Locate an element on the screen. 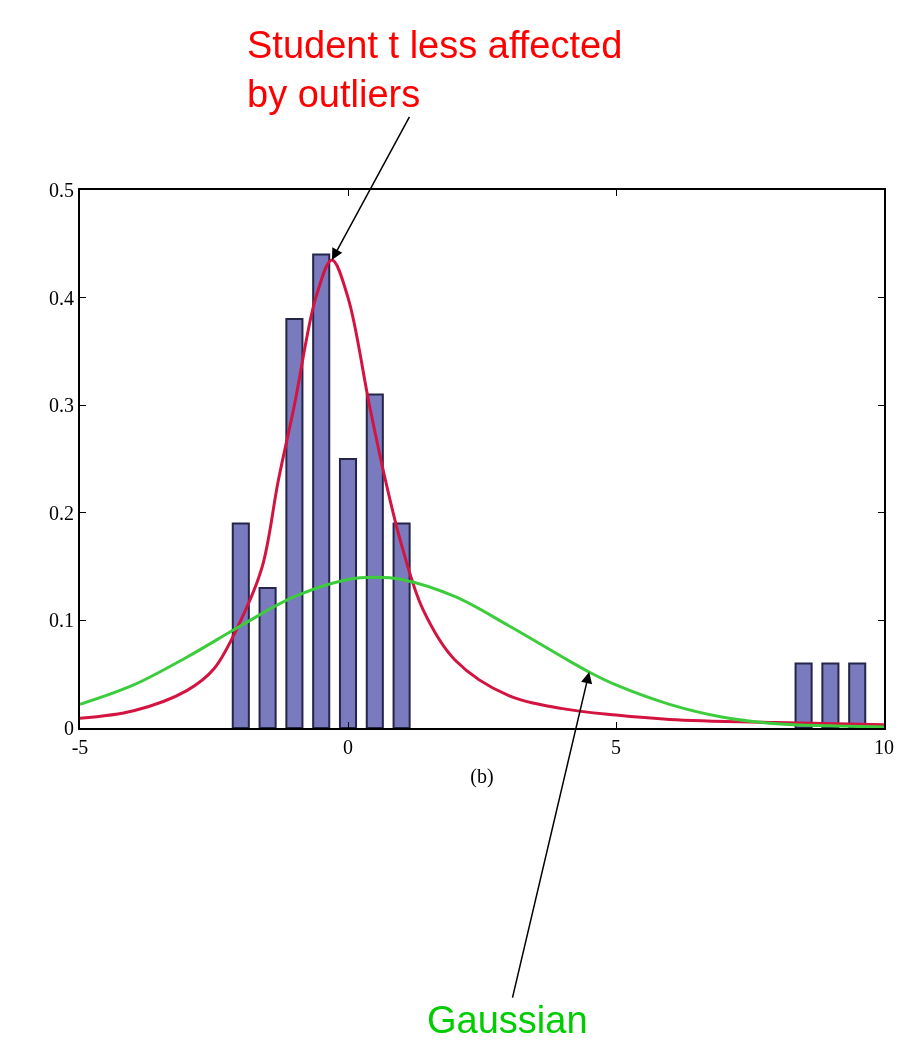  y-tick-label: 0 is located at coordinates (69, 728).